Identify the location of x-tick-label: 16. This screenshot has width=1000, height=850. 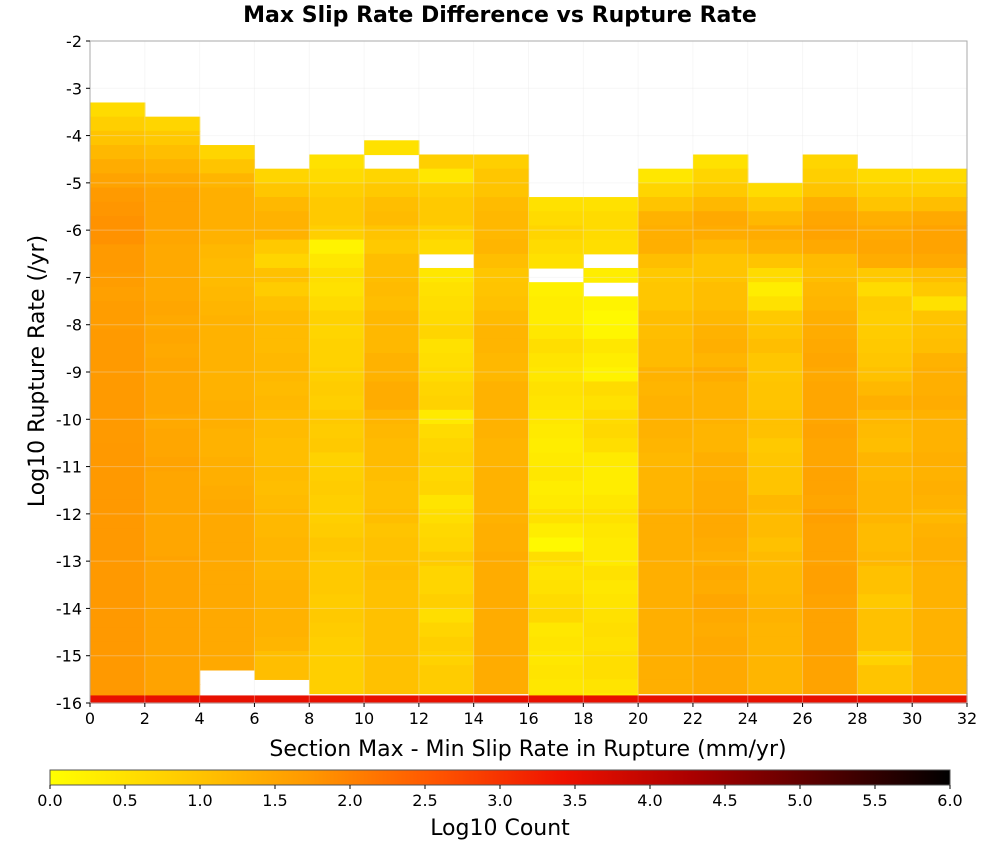
(528, 718).